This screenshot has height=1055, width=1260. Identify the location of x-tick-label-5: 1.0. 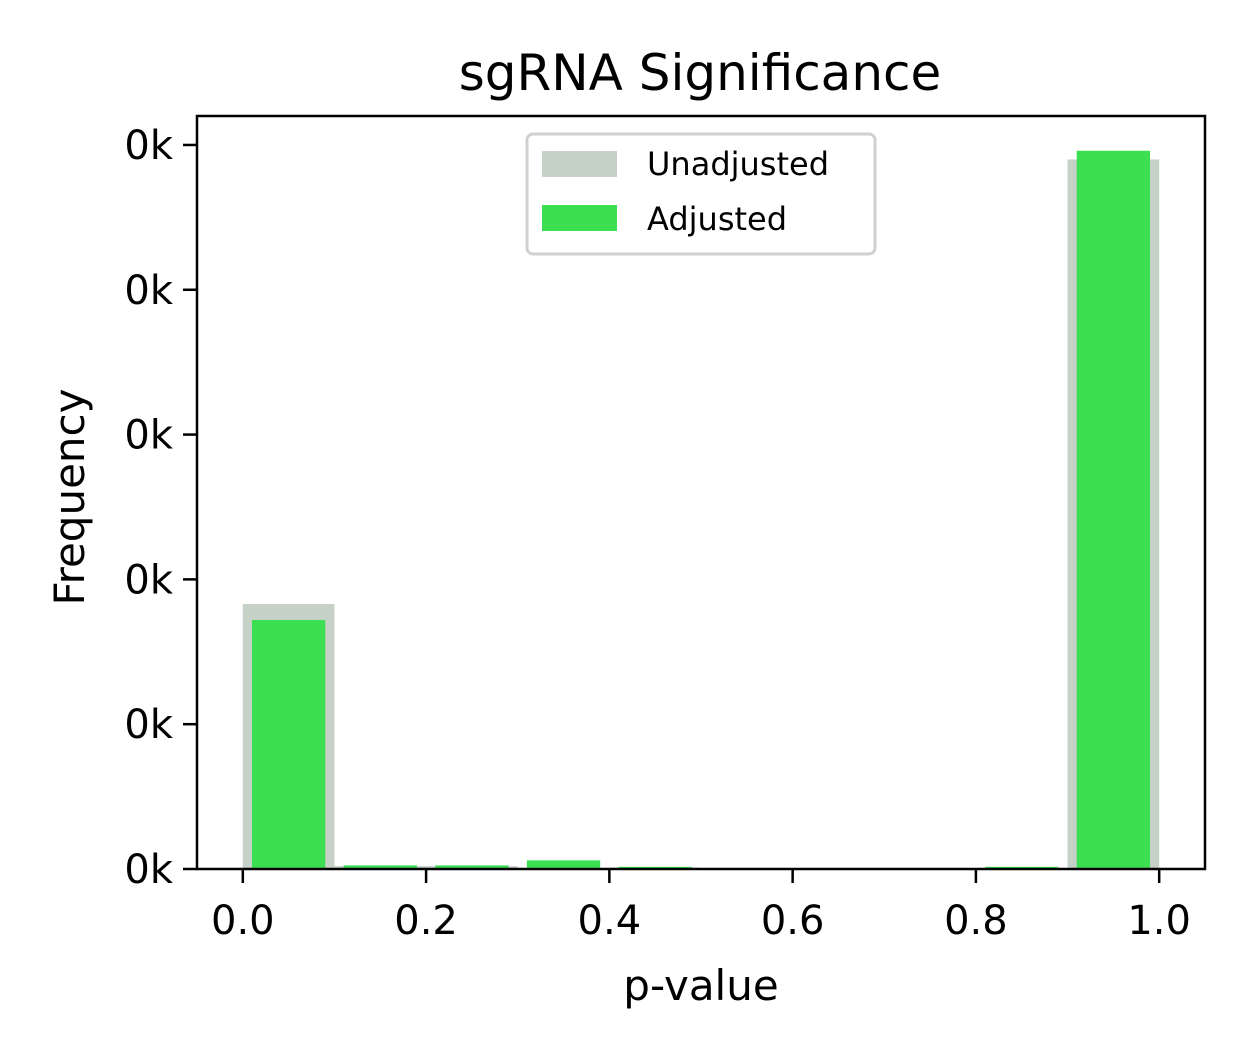
(1159, 921).